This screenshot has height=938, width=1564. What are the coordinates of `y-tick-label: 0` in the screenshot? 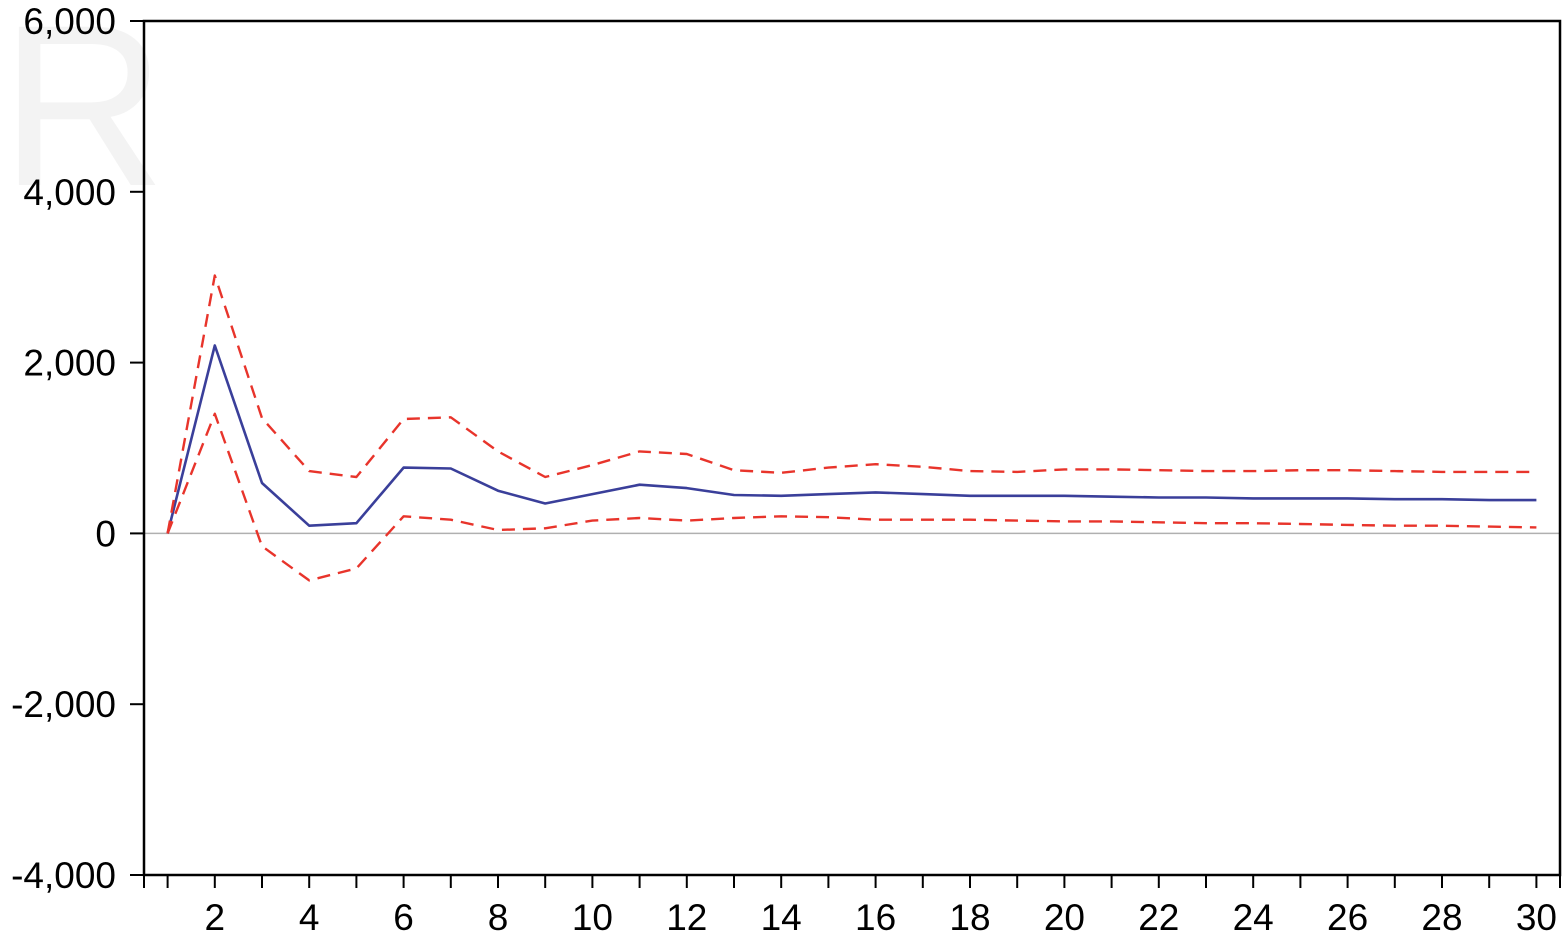 It's located at (105, 533).